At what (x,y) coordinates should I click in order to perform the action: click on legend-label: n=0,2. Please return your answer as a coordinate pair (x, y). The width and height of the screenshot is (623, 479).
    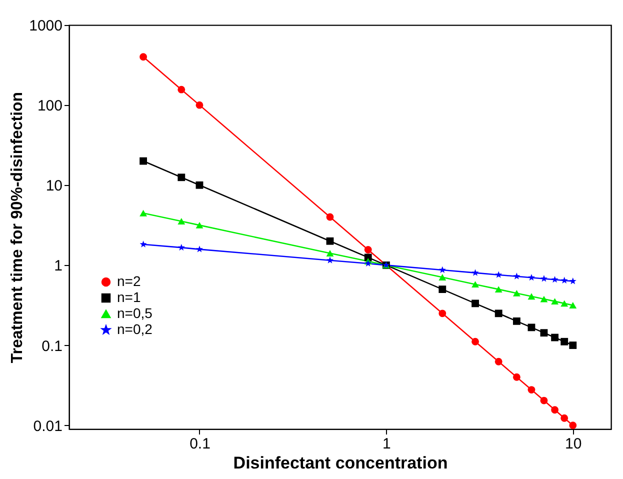
    Looking at the image, I should click on (135, 329).